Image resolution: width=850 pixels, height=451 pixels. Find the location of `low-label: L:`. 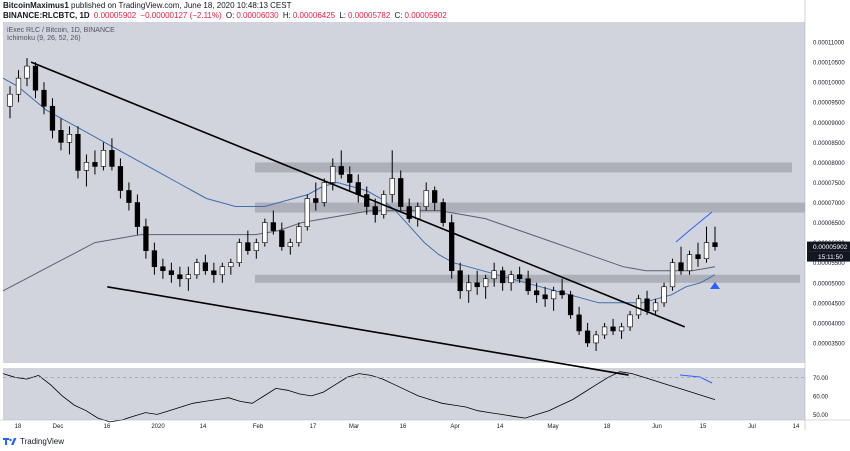

low-label: L: is located at coordinates (343, 15).